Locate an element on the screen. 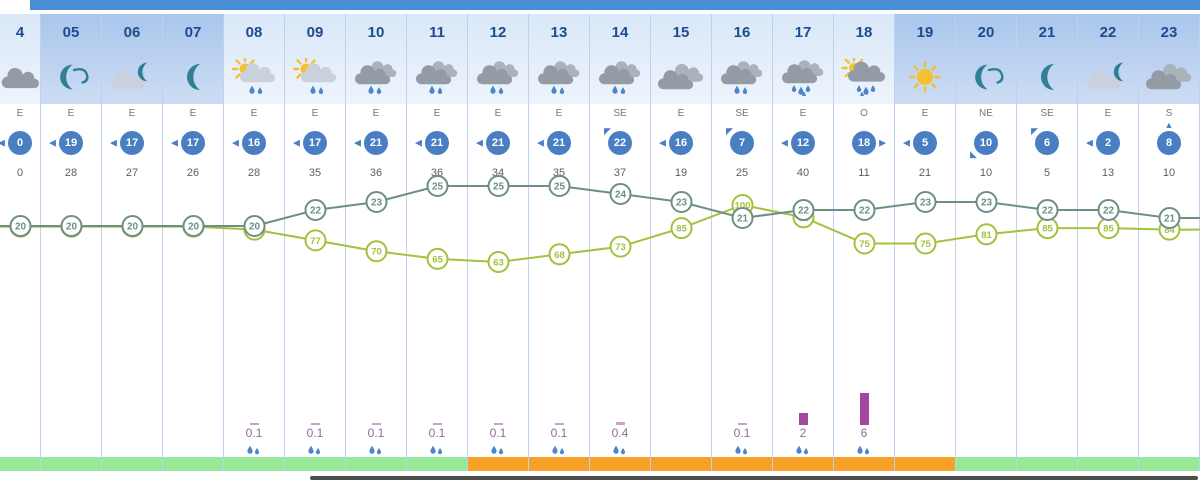  column-header: 10 is located at coordinates (376, 59).